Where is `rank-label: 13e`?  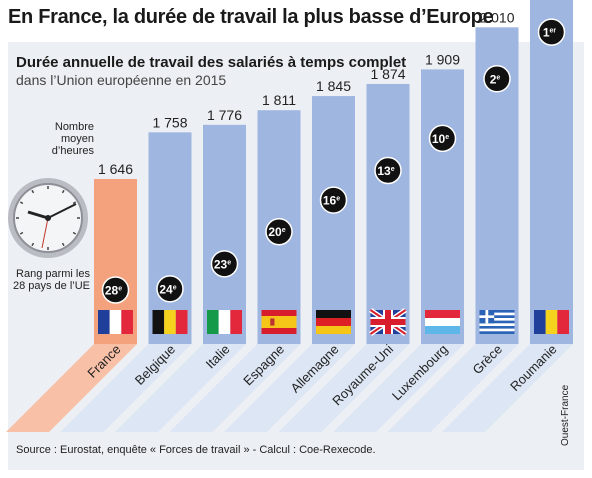
rank-label: 13e is located at coordinates (385, 171).